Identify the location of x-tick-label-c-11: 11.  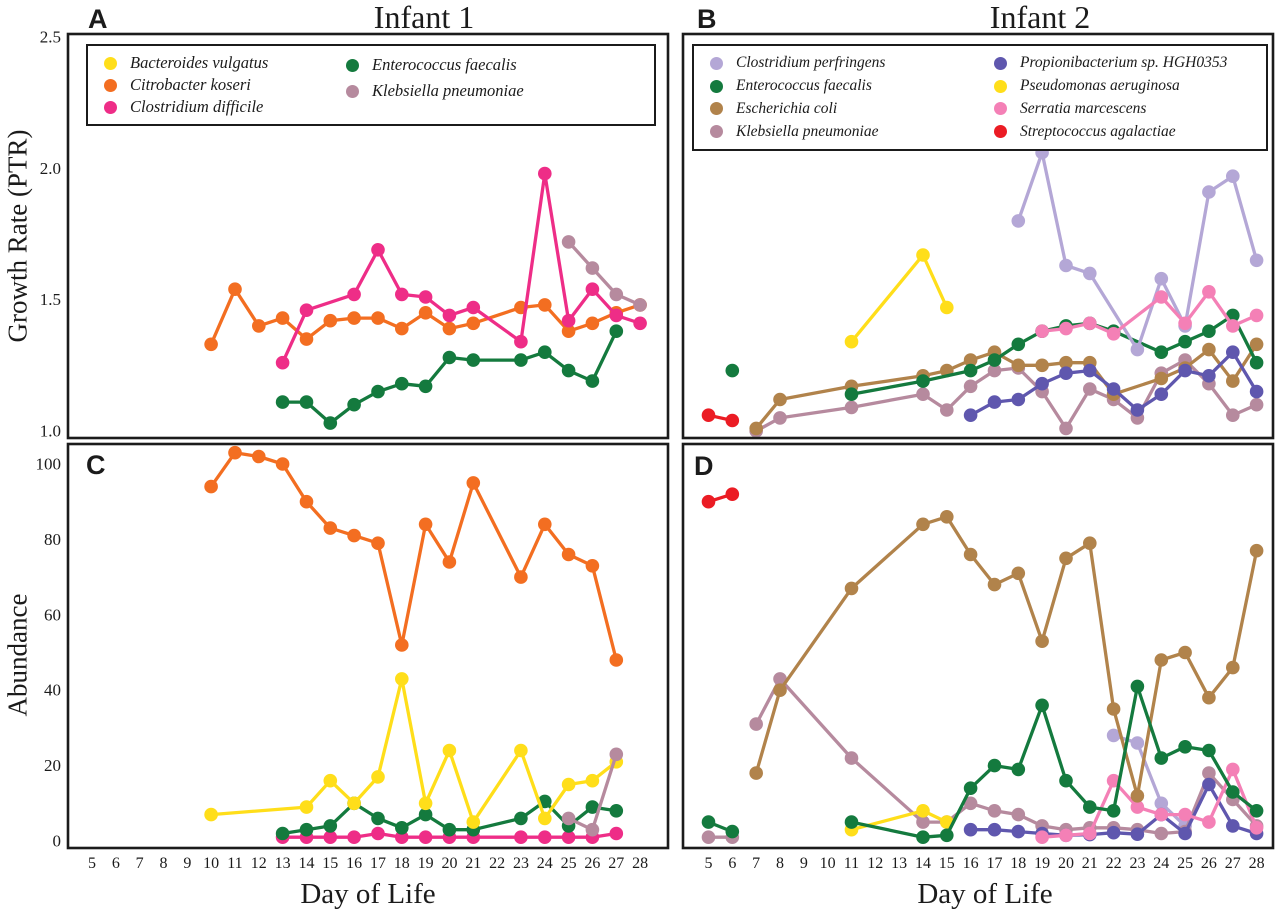
(234, 863).